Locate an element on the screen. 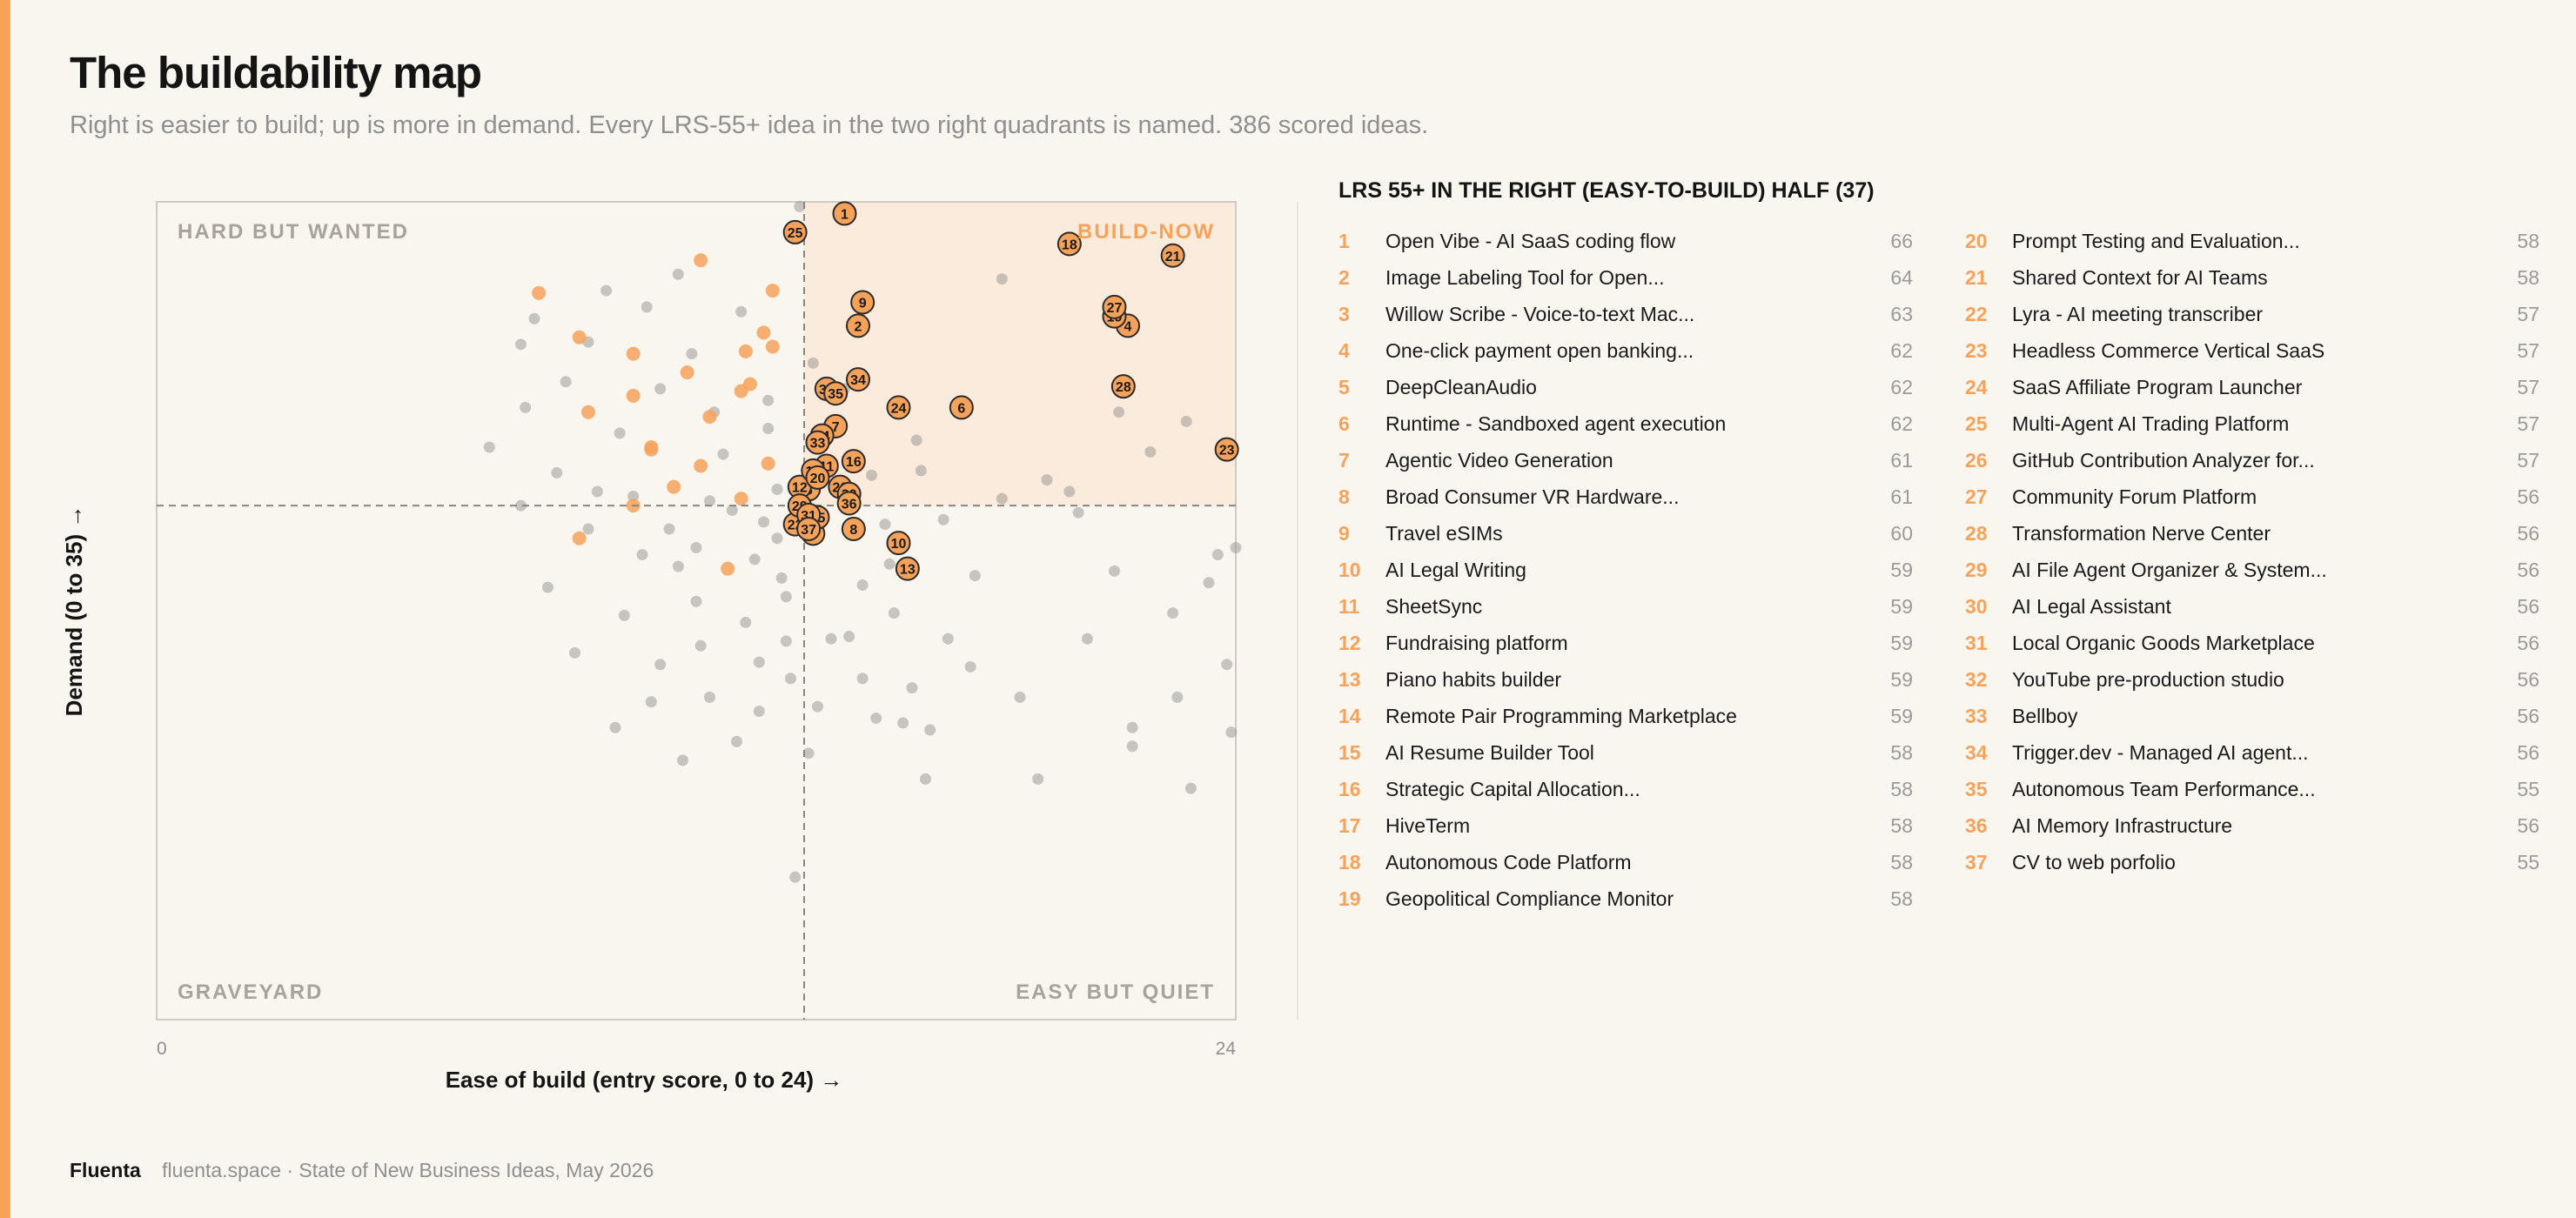  labeled-point-18: 18 is located at coordinates (1069, 244).